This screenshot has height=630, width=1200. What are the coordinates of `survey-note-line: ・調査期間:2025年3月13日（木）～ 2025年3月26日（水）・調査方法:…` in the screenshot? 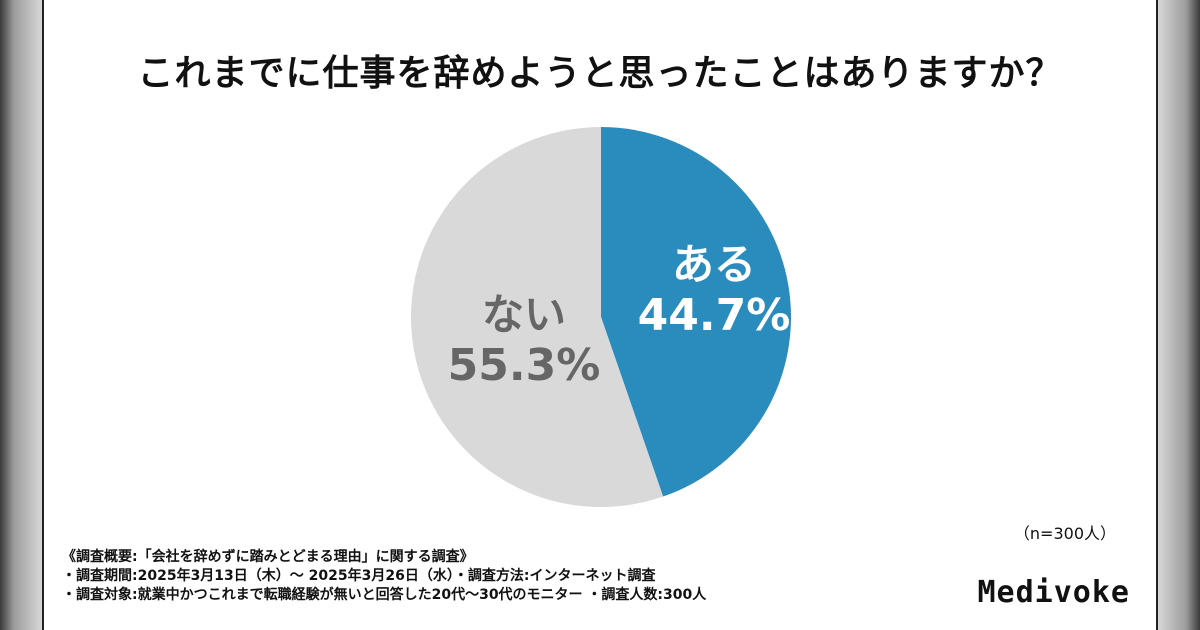 It's located at (359, 576).